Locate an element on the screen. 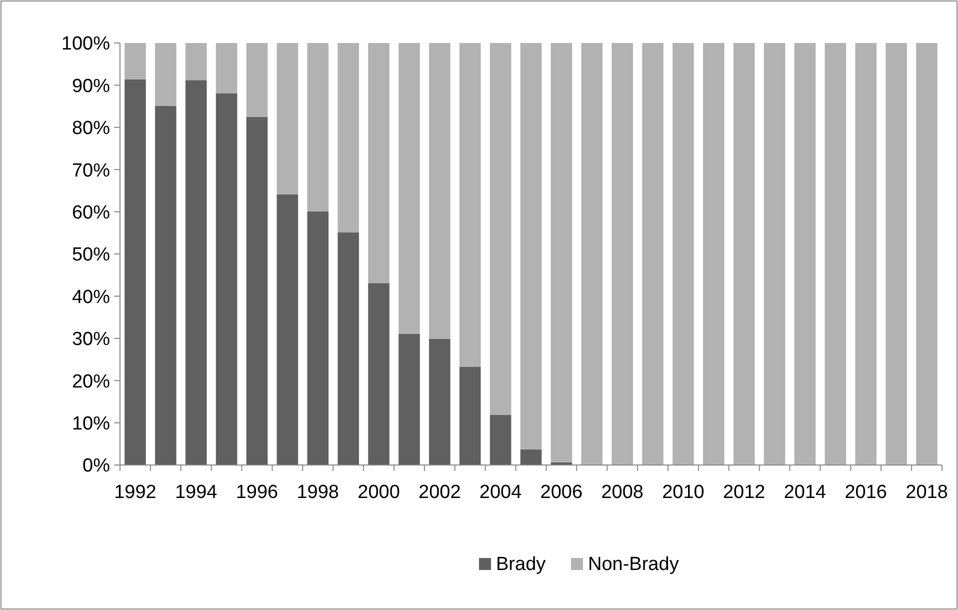 The image size is (958, 610). y-tick-label: 0% is located at coordinates (96, 466).